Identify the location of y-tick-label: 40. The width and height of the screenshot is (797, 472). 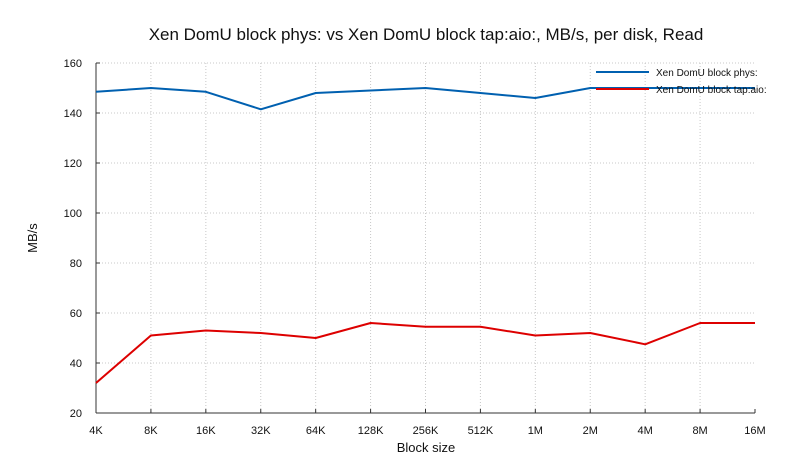
(76, 364).